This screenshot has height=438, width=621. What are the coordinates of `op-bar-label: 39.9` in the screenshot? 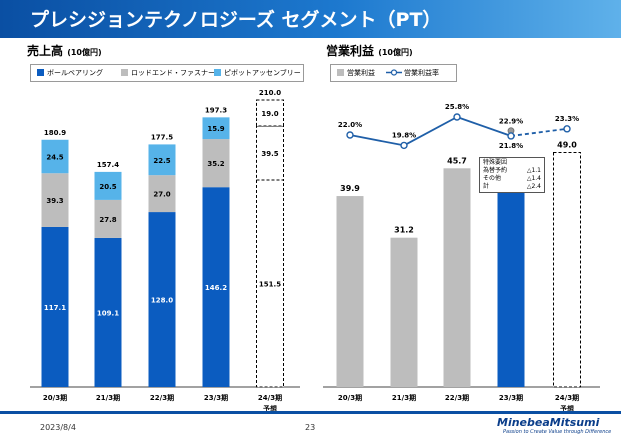 It's located at (350, 188).